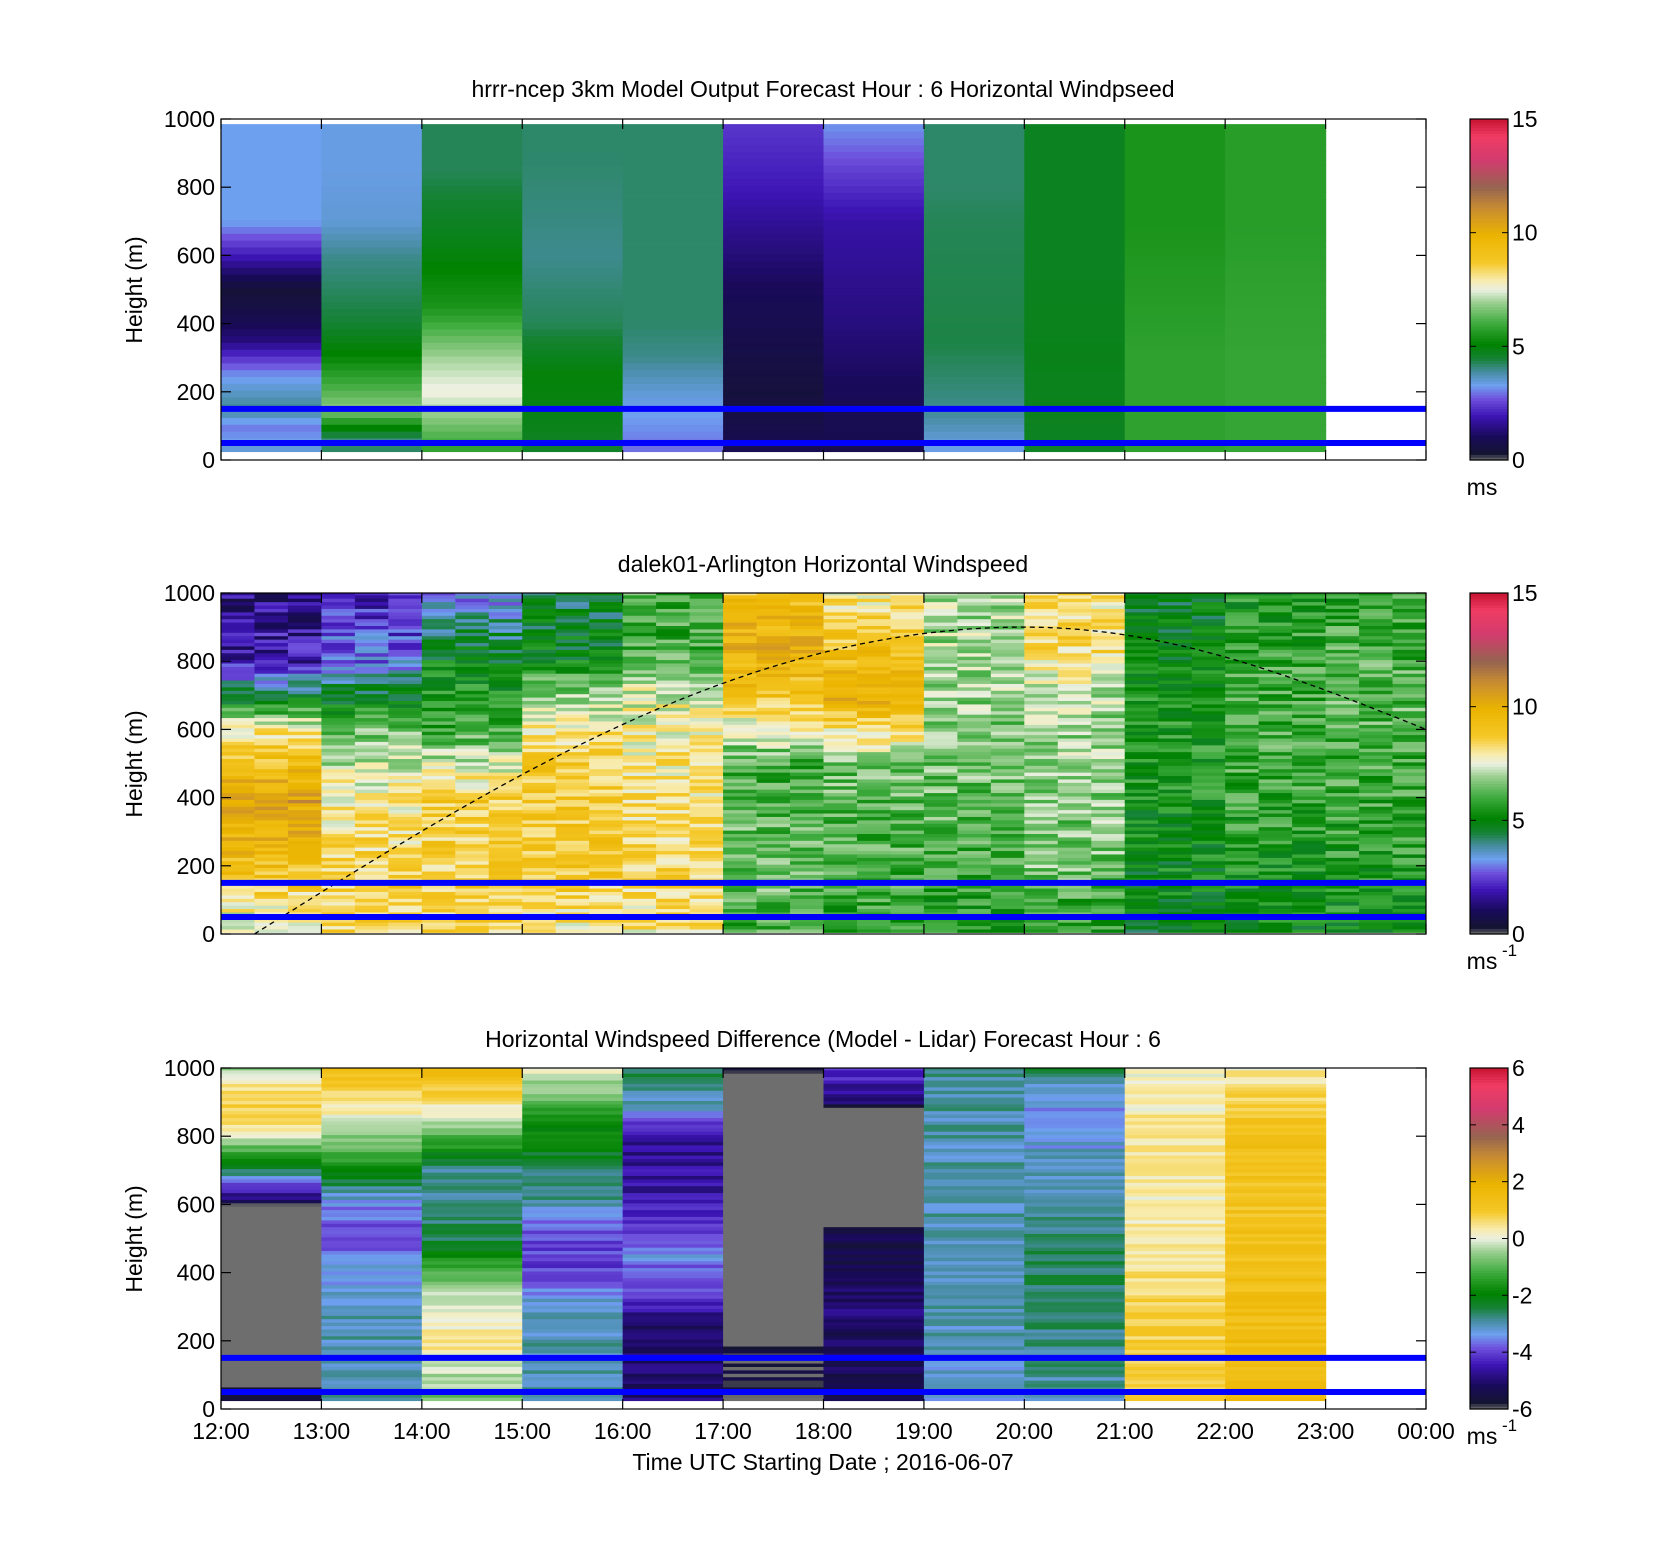  What do you see at coordinates (823, 425) in the screenshot?
I see `panel1-reference-lines` at bounding box center [823, 425].